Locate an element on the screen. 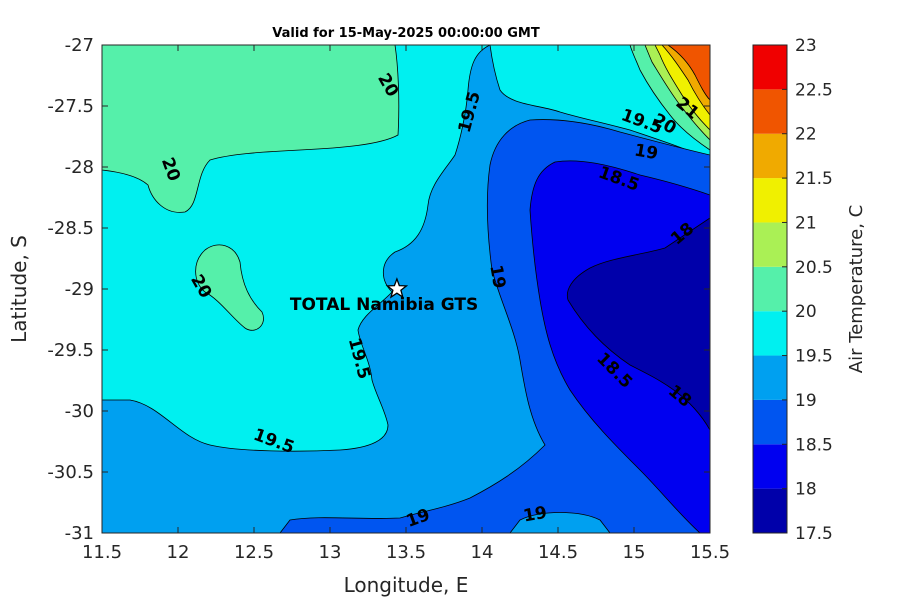 Image resolution: width=900 pixels, height=604 pixels. chart-title: Valid for 15-May-2025 00:00:00 GMT is located at coordinates (406, 33).